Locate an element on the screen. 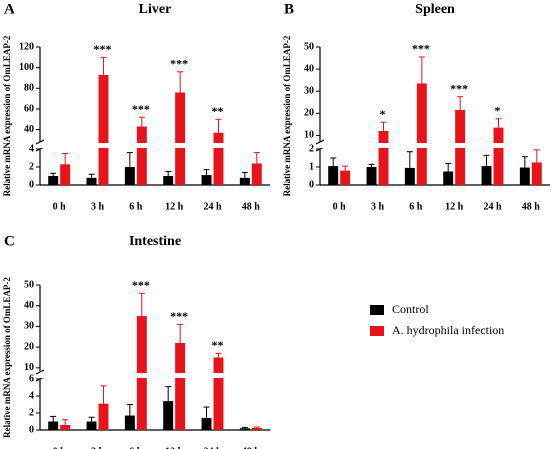 Image resolution: width=553 pixels, height=449 pixels. chart-title: Liver is located at coordinates (155, 9).